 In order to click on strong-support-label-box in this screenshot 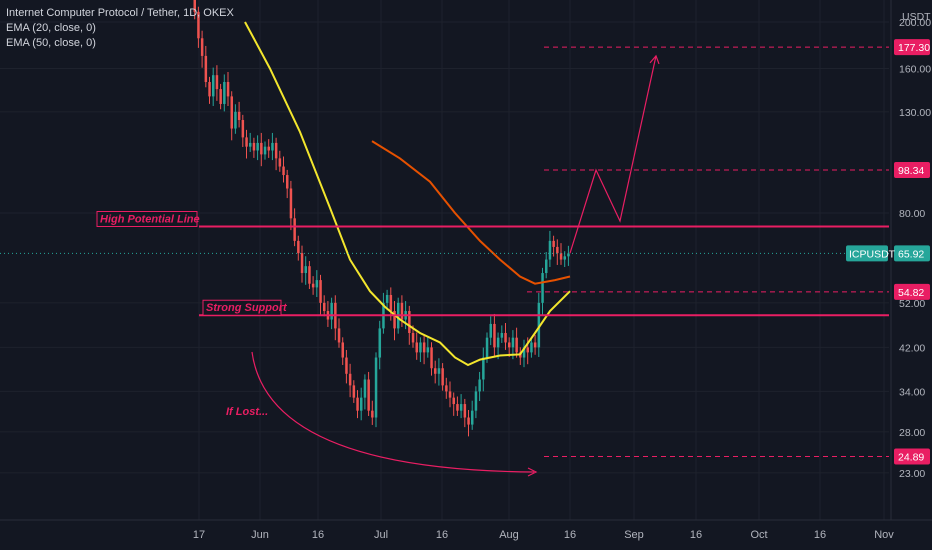, I will do `click(242, 307)`.